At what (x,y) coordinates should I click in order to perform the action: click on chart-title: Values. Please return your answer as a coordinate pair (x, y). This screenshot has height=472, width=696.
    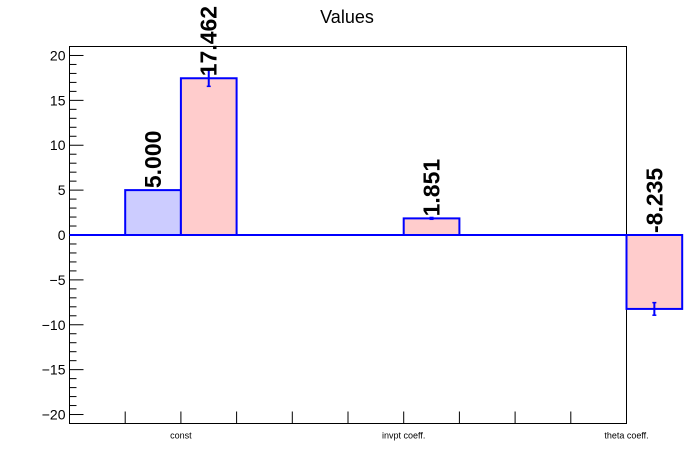
    Looking at the image, I should click on (347, 17).